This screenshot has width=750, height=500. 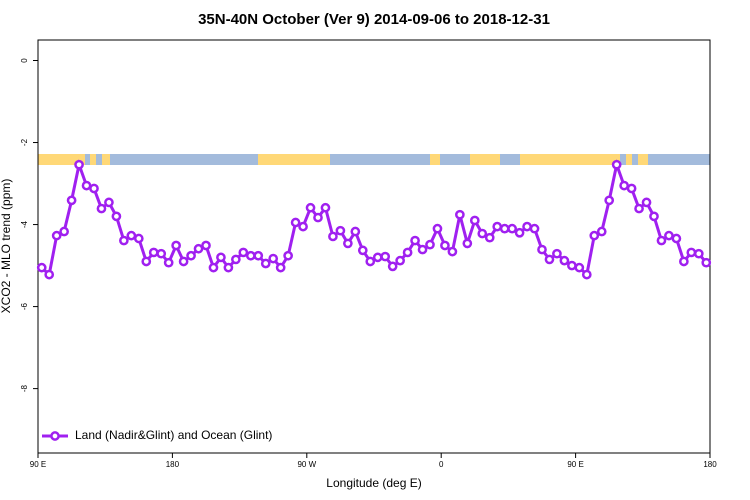 I want to click on x-axis-label: Longitude (deg E), so click(x=373, y=483).